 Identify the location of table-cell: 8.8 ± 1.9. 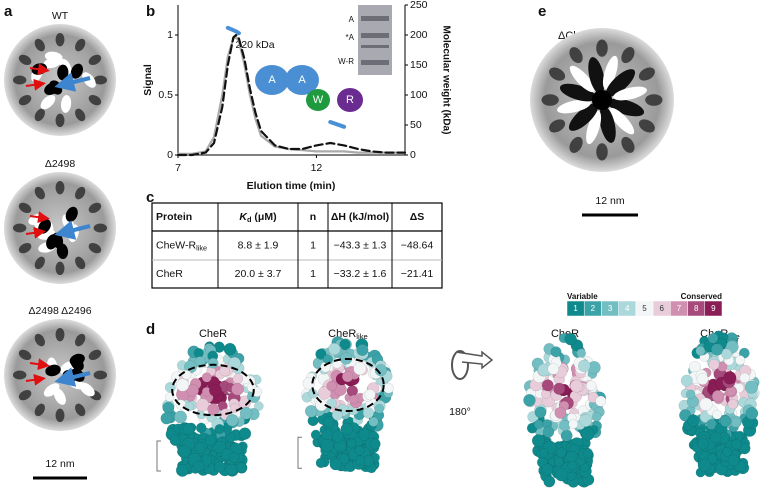
(258, 245).